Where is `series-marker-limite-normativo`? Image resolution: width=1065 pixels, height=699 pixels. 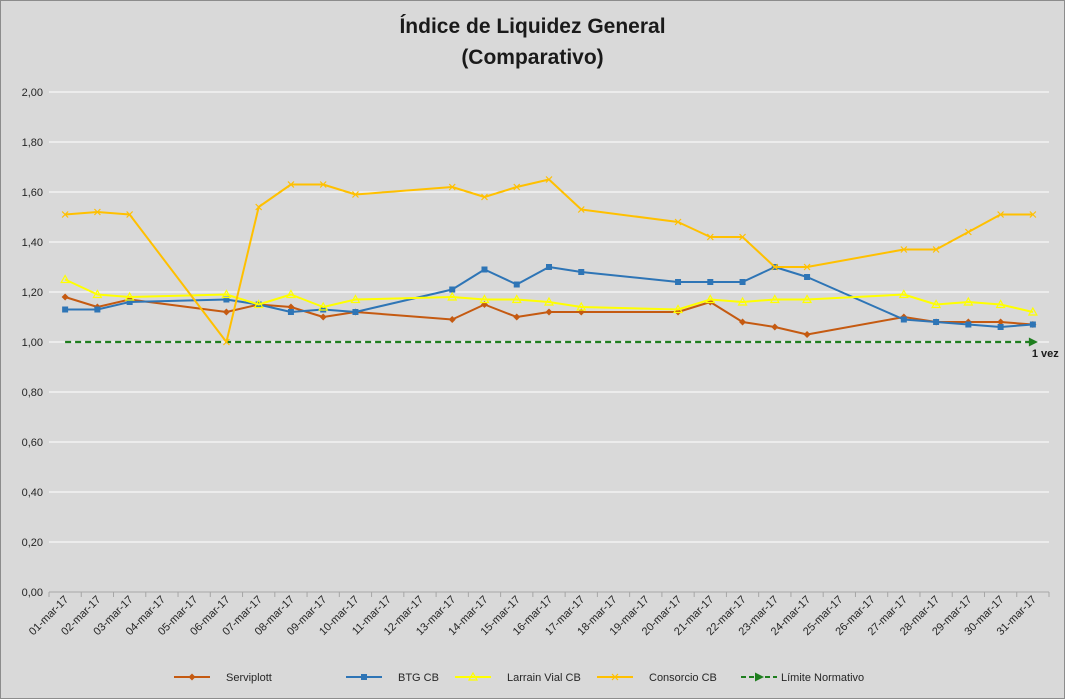
series-marker-limite-normativo is located at coordinates (1033, 342).